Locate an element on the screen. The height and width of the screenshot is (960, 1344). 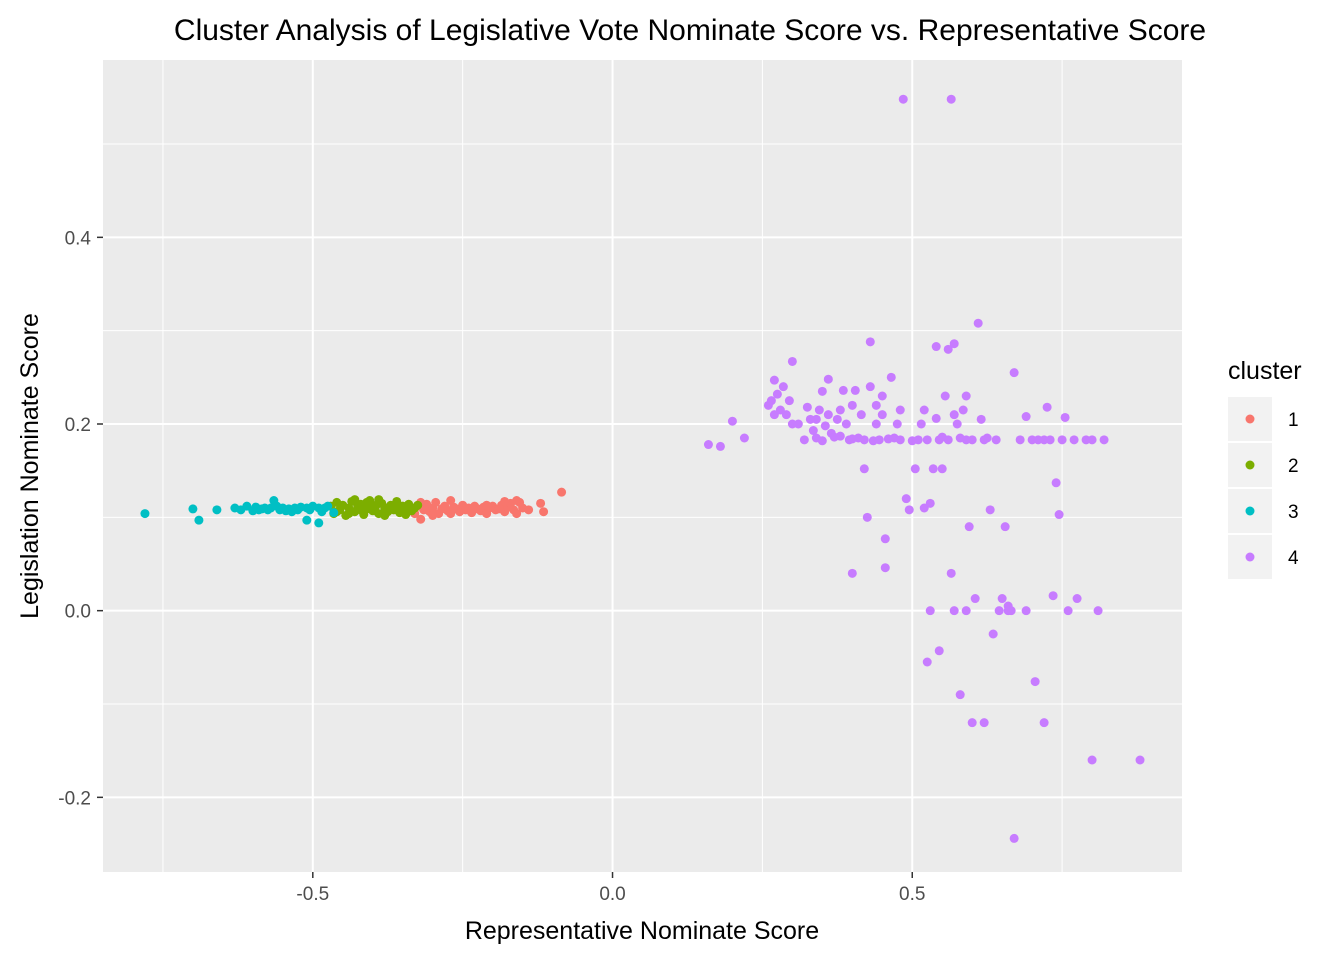
x-axis: -0.5 0.0 0.5 is located at coordinates (610, 888).